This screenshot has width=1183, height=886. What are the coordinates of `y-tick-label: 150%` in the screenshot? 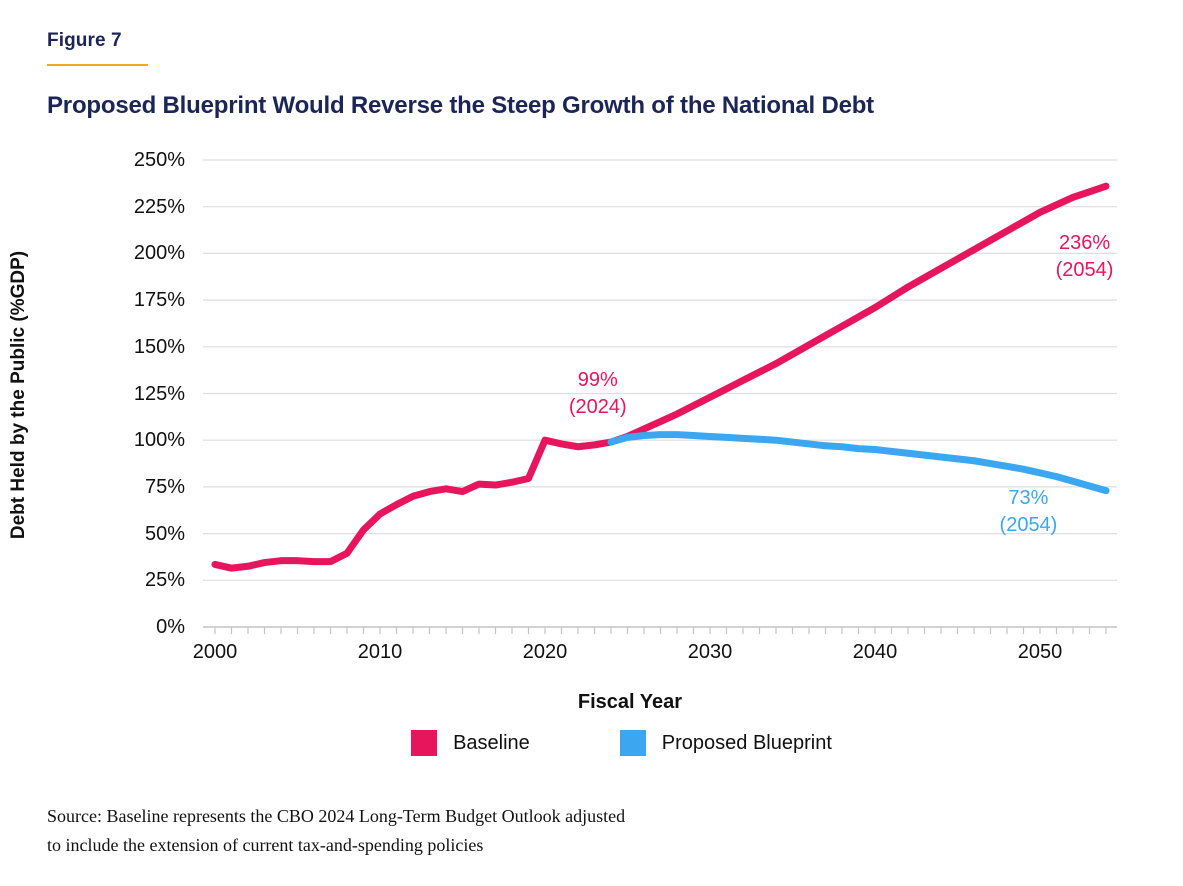 It's located at (159, 346).